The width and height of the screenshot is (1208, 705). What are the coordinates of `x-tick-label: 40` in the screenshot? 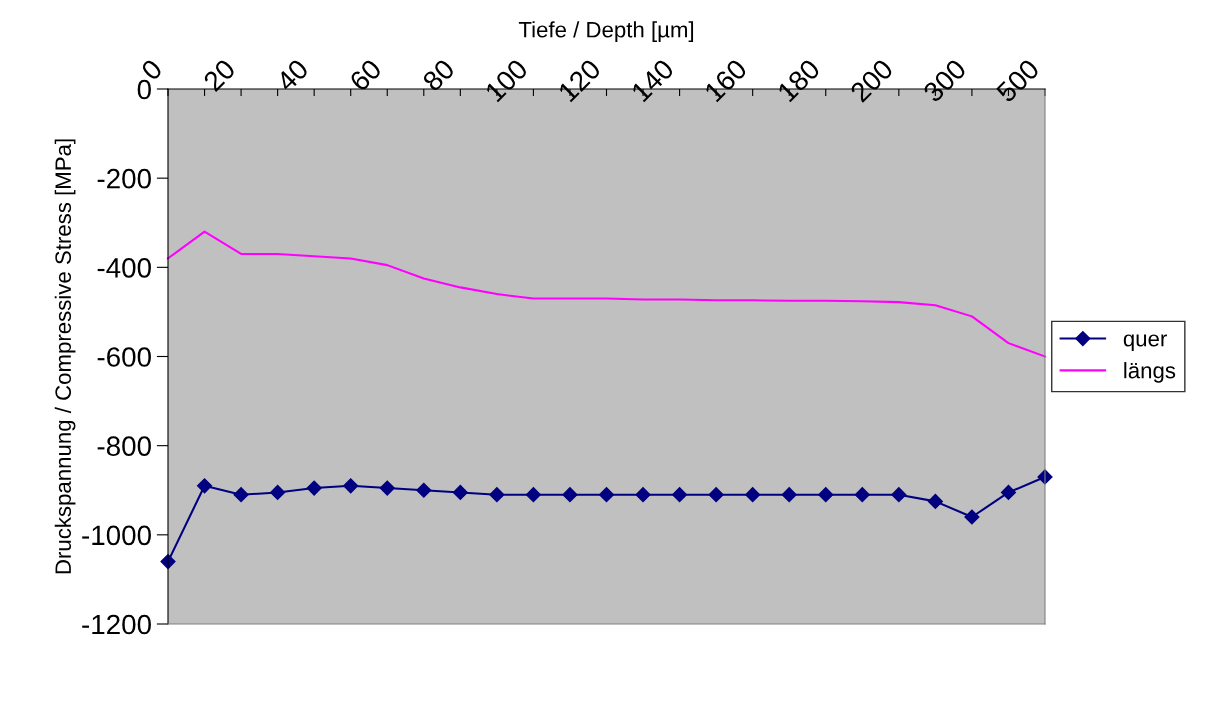 It's located at (292, 75).